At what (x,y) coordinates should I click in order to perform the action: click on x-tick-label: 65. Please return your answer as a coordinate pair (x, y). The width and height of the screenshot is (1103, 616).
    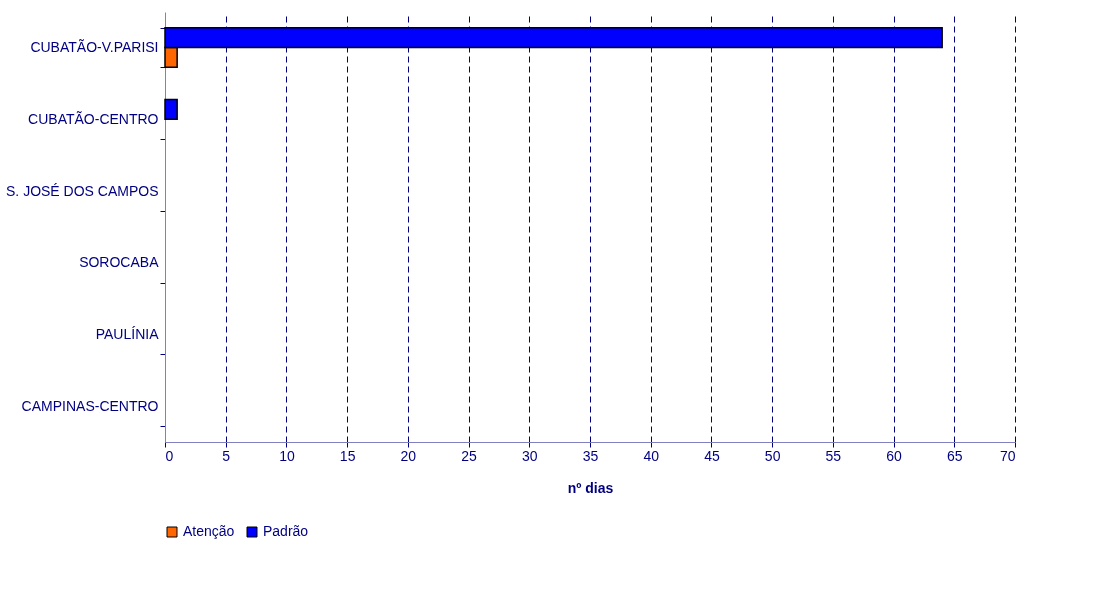
    Looking at the image, I should click on (955, 455).